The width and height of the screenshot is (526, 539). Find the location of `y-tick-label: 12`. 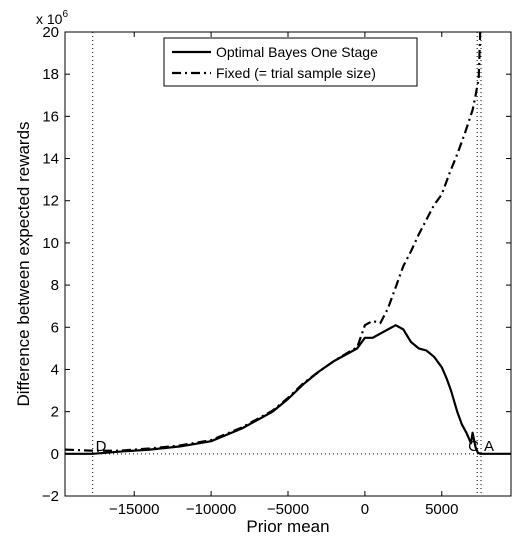

y-tick-label: 12 is located at coordinates (50, 201).